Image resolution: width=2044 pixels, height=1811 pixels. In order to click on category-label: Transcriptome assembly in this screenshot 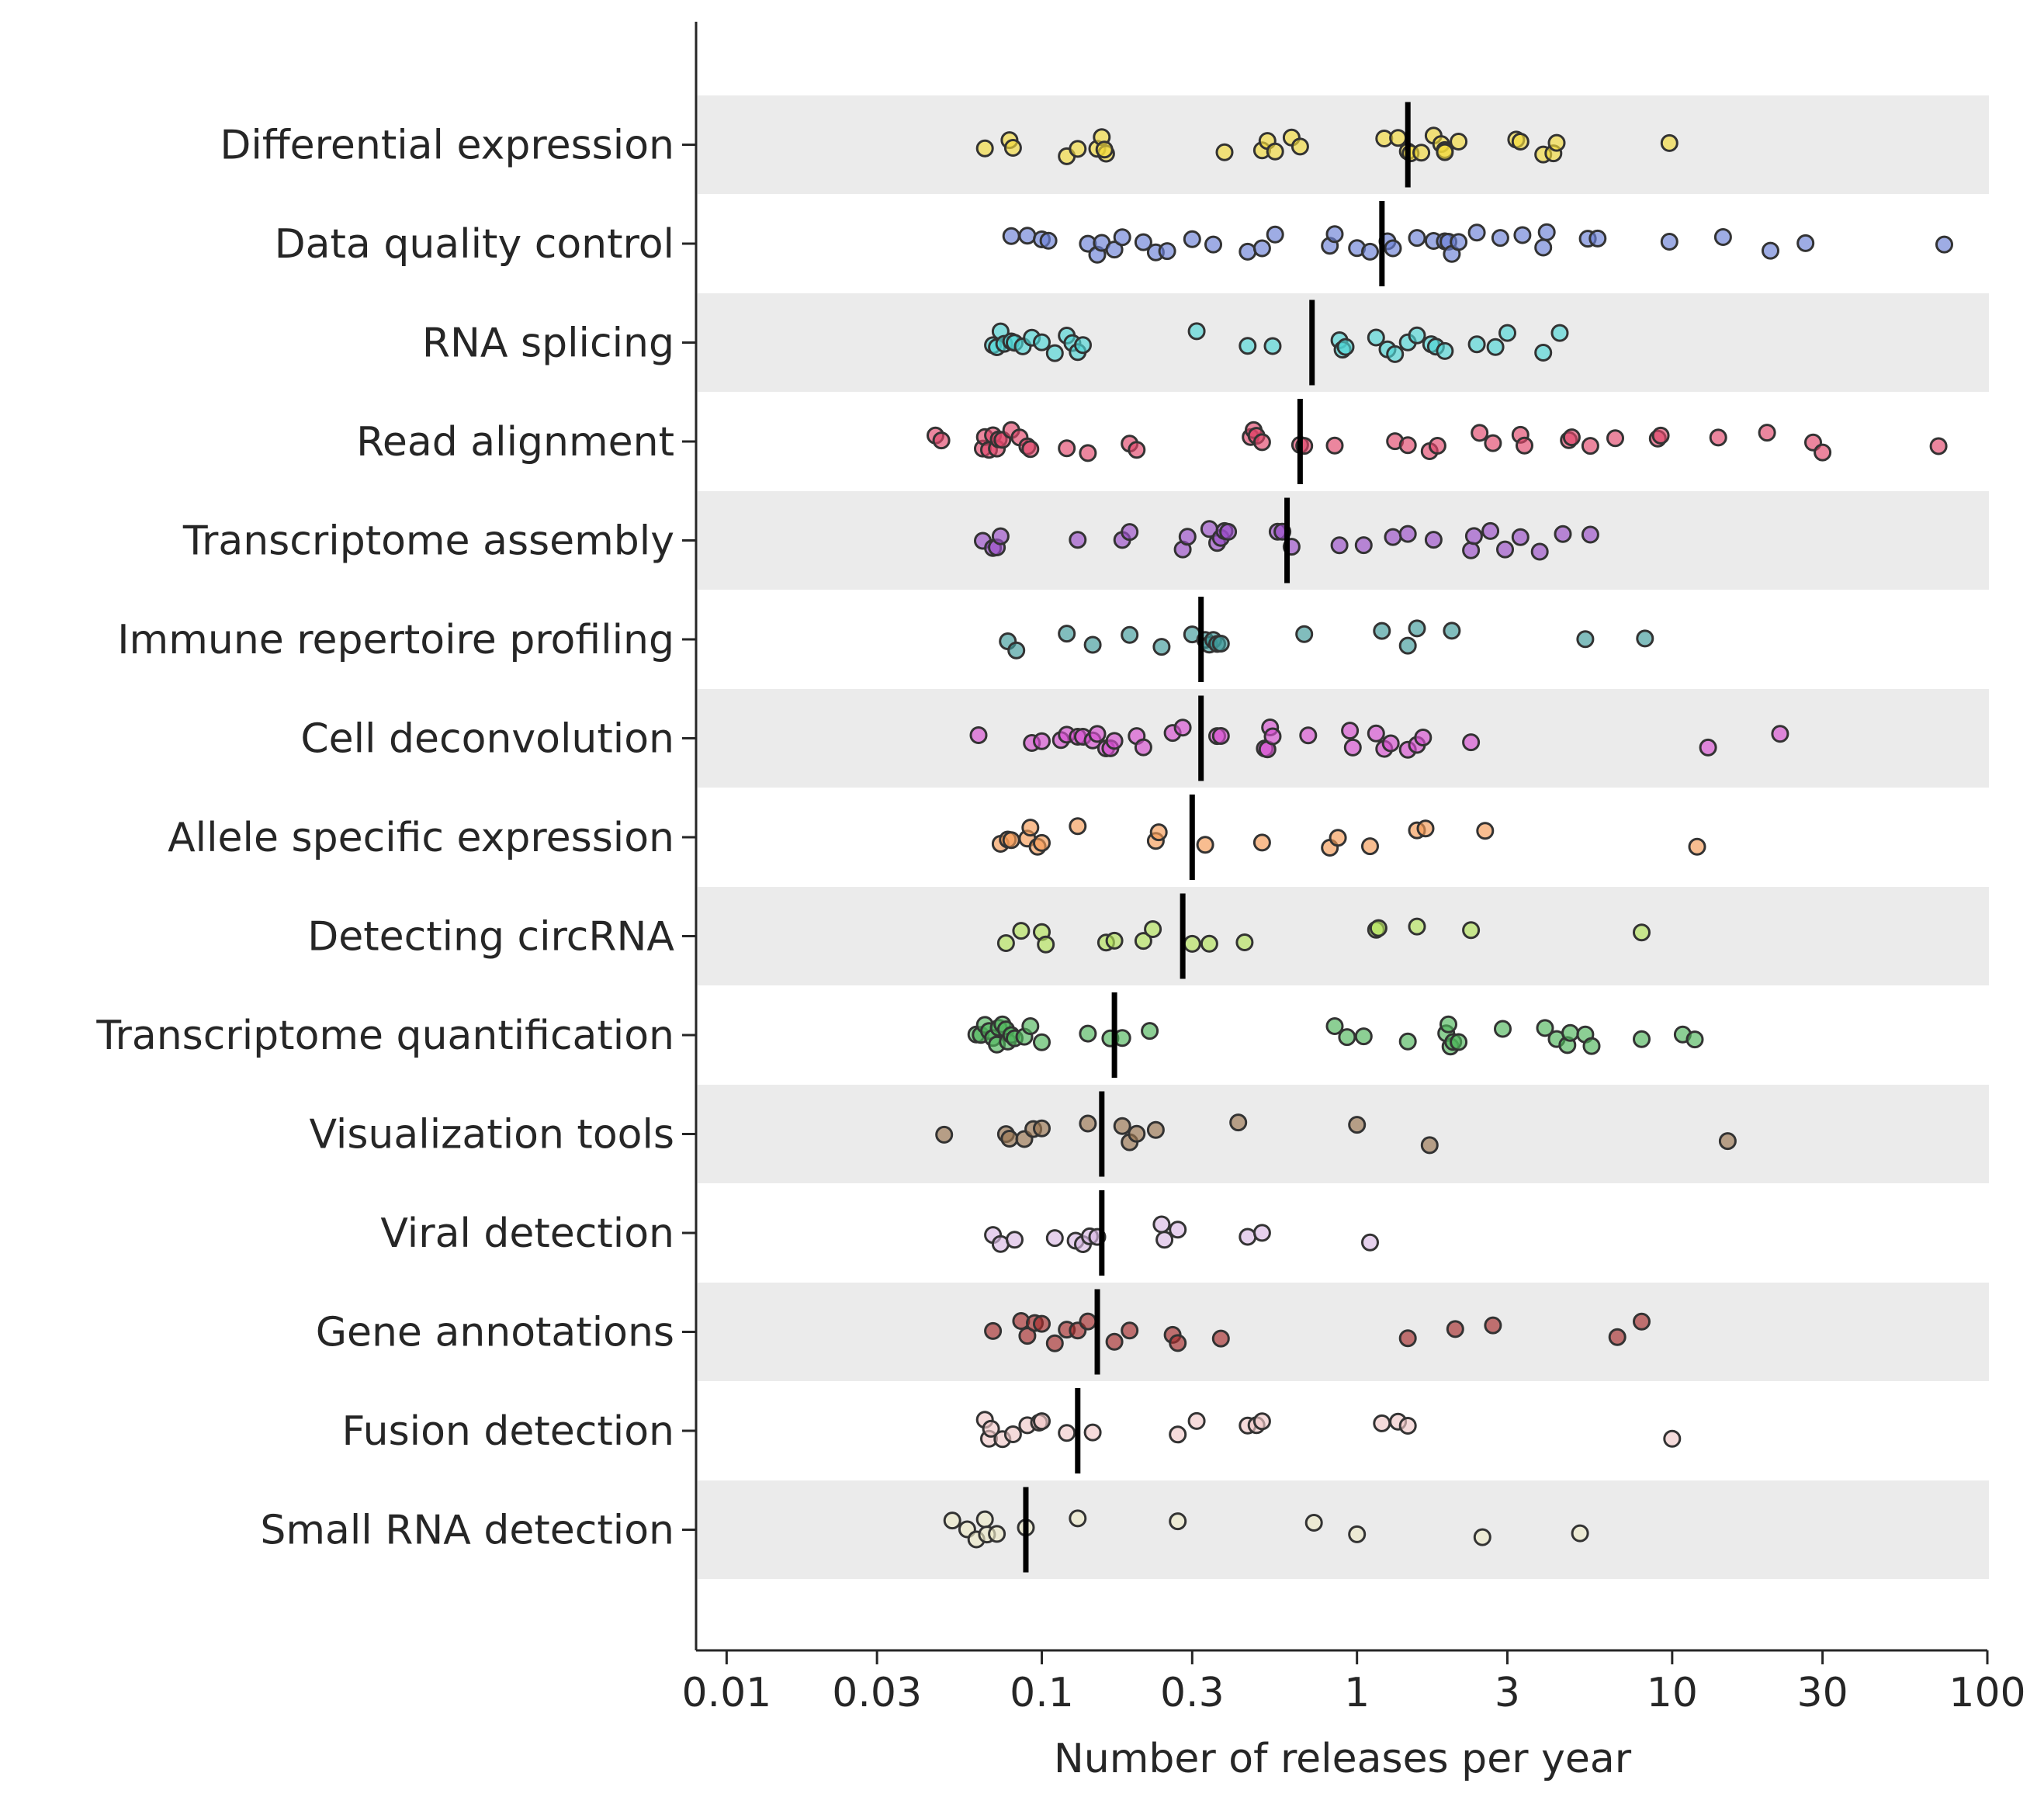, I will do `click(428, 541)`.